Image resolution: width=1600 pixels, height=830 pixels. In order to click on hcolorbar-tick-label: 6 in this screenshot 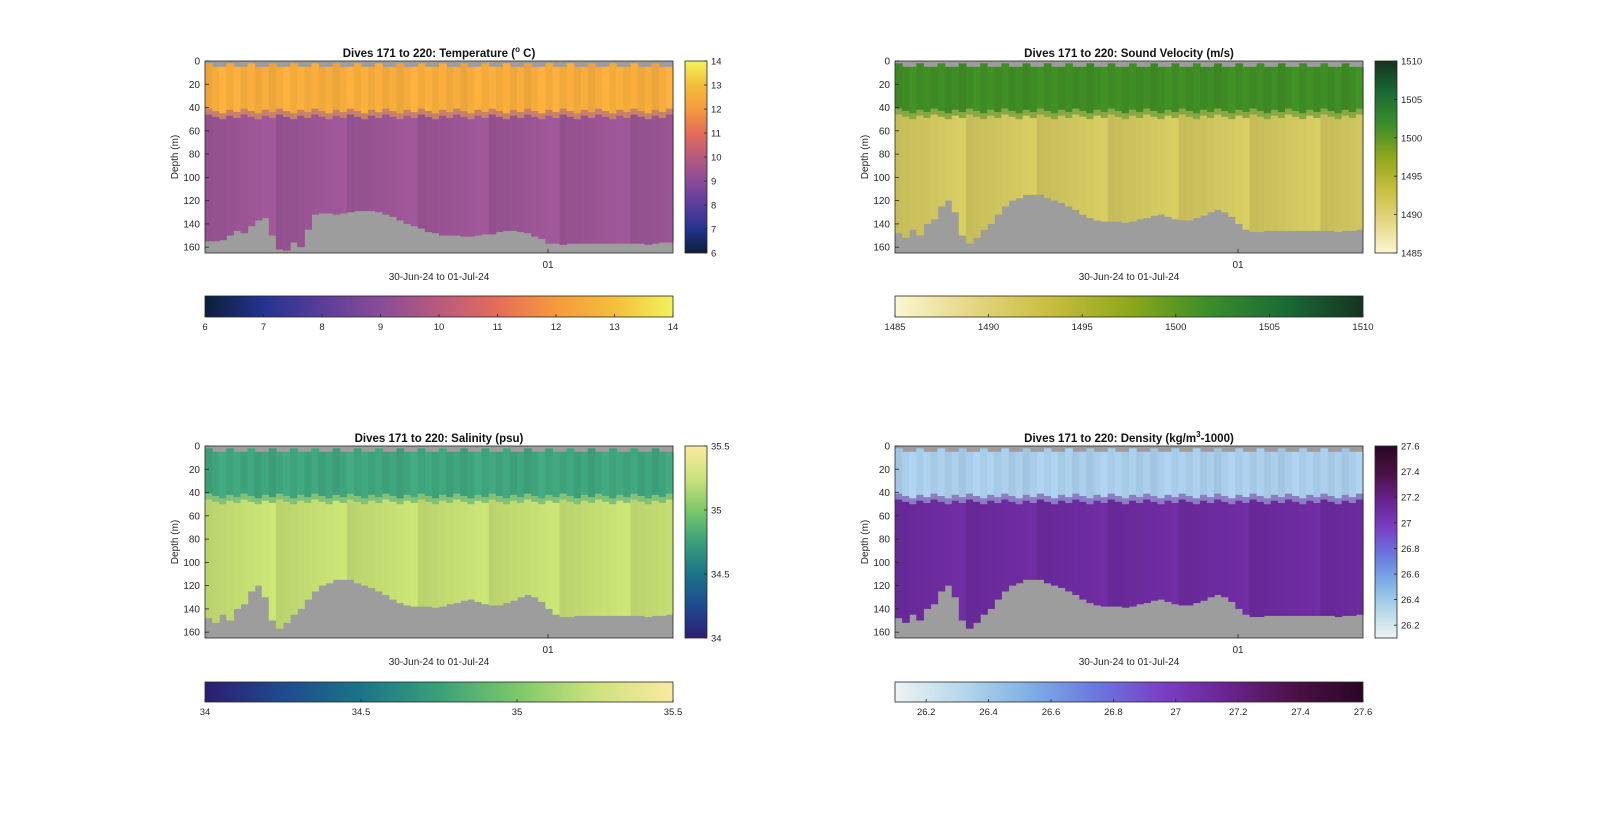, I will do `click(204, 327)`.